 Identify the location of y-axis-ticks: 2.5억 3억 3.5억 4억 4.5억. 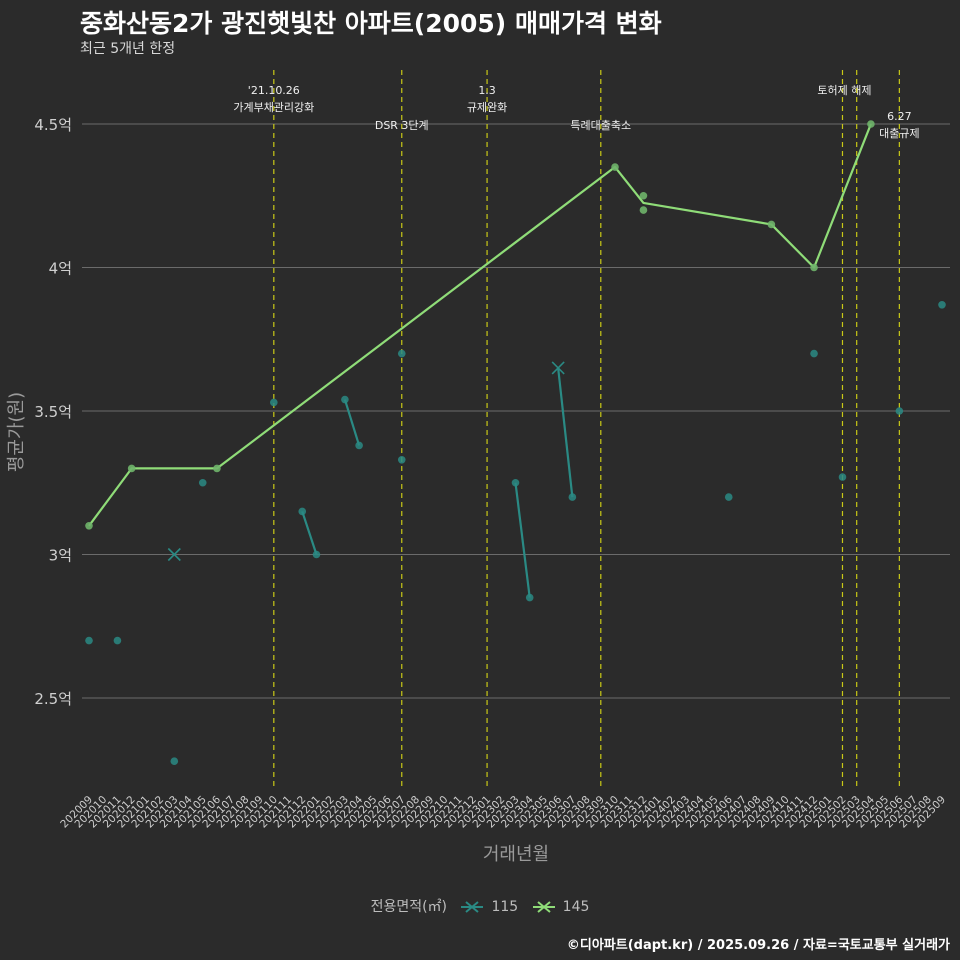
(53, 412).